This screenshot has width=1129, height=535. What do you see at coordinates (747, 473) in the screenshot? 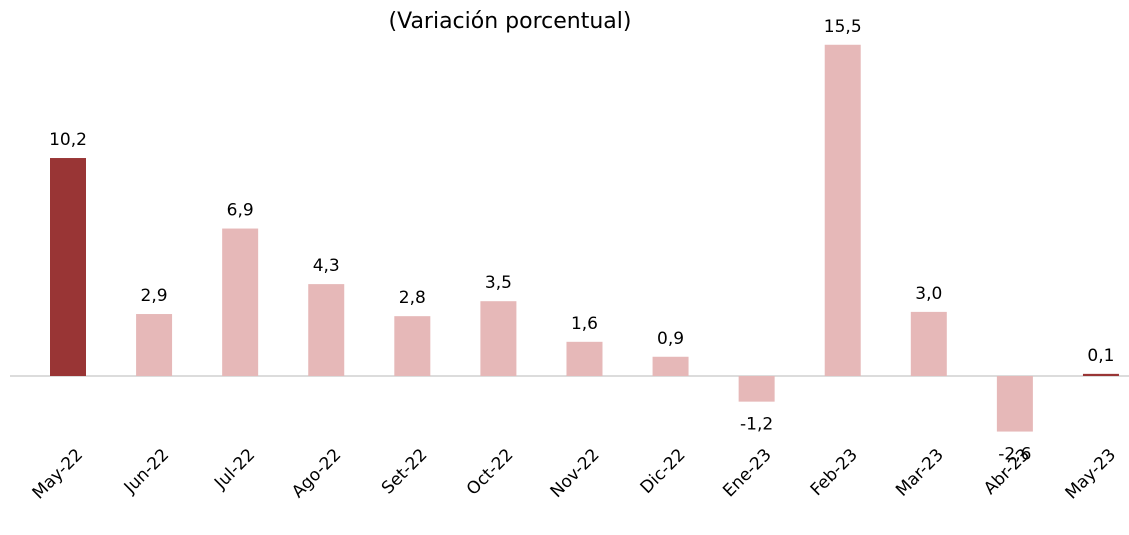
I see `x-tick-label: Ene-23` at bounding box center [747, 473].